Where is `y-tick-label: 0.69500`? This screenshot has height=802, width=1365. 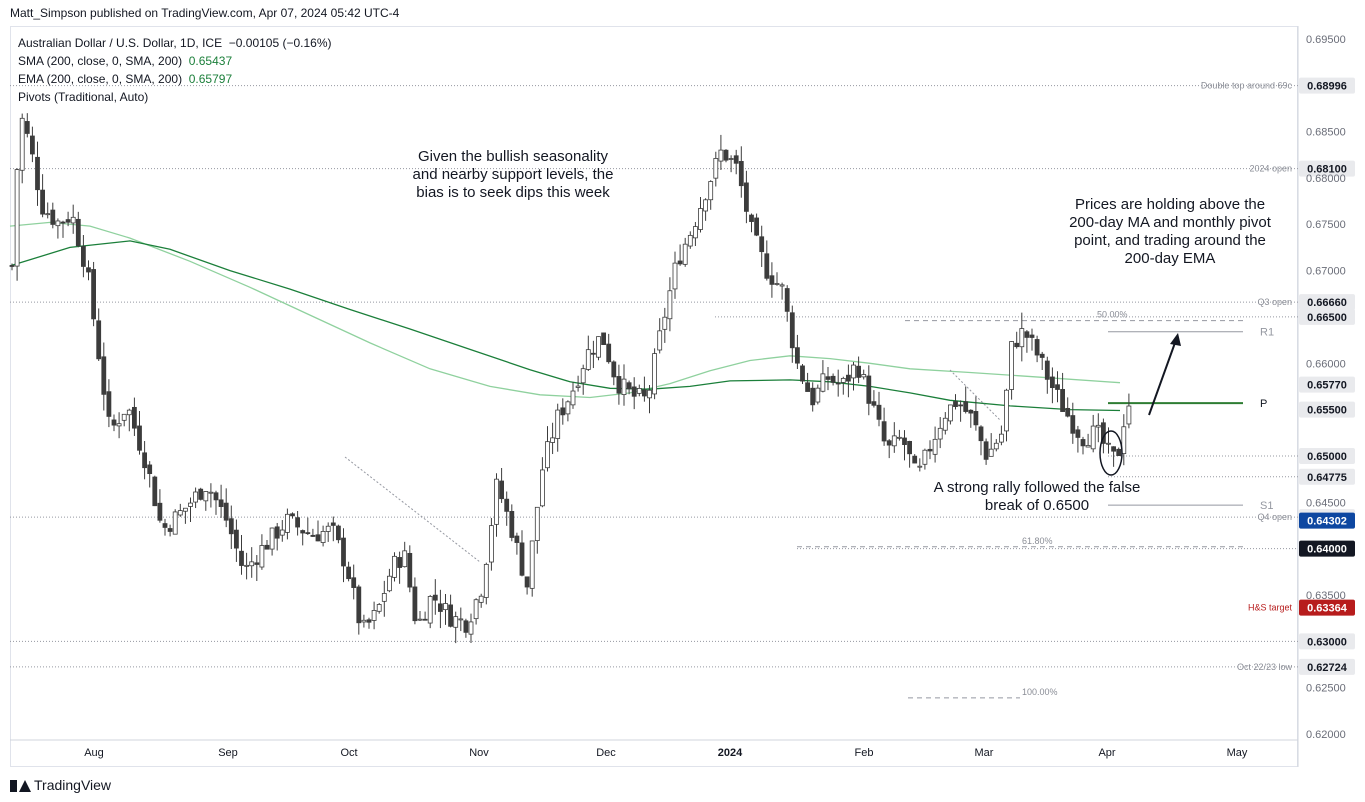
y-tick-label: 0.69500 is located at coordinates (1326, 40).